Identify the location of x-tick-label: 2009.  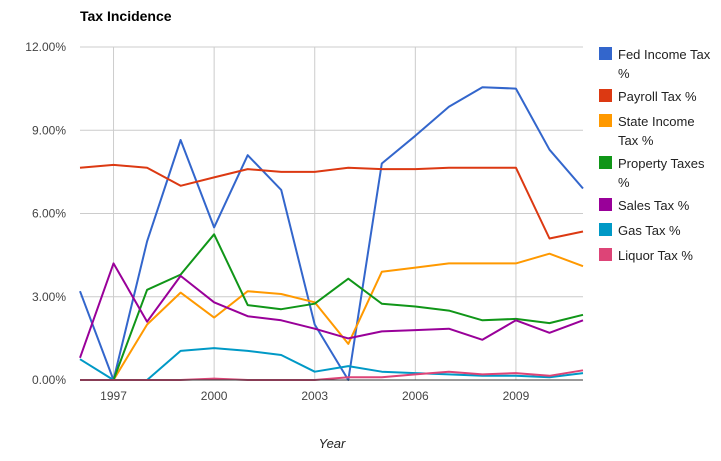
(516, 396).